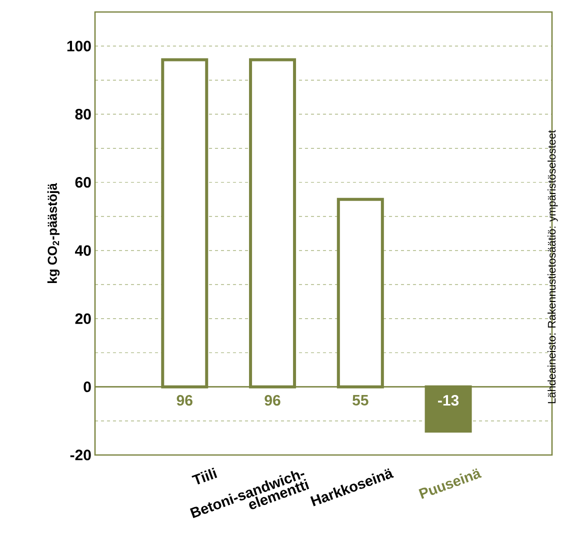 This screenshot has height=534, width=561. I want to click on y-tick-label: 60, so click(83, 182).